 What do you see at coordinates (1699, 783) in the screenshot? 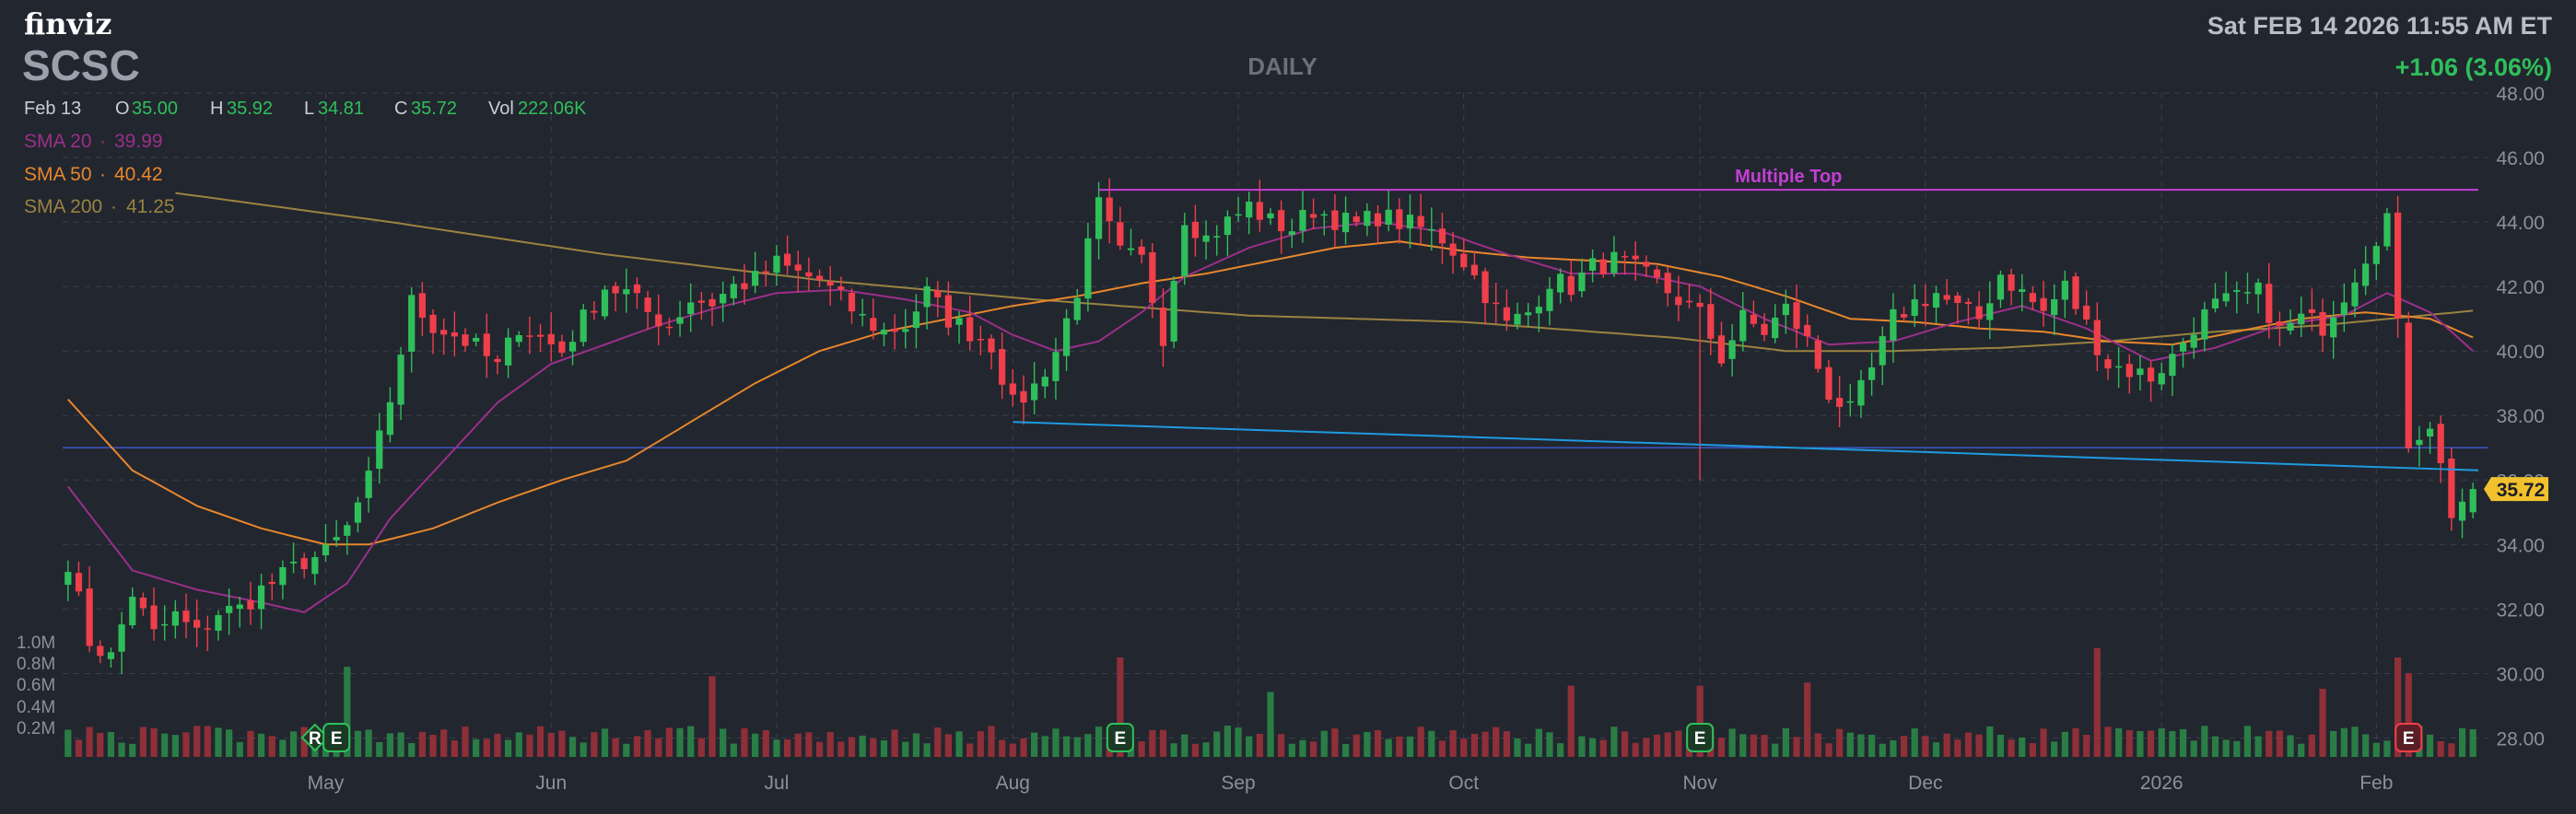
I see `month-tick-label: Nov` at bounding box center [1699, 783].